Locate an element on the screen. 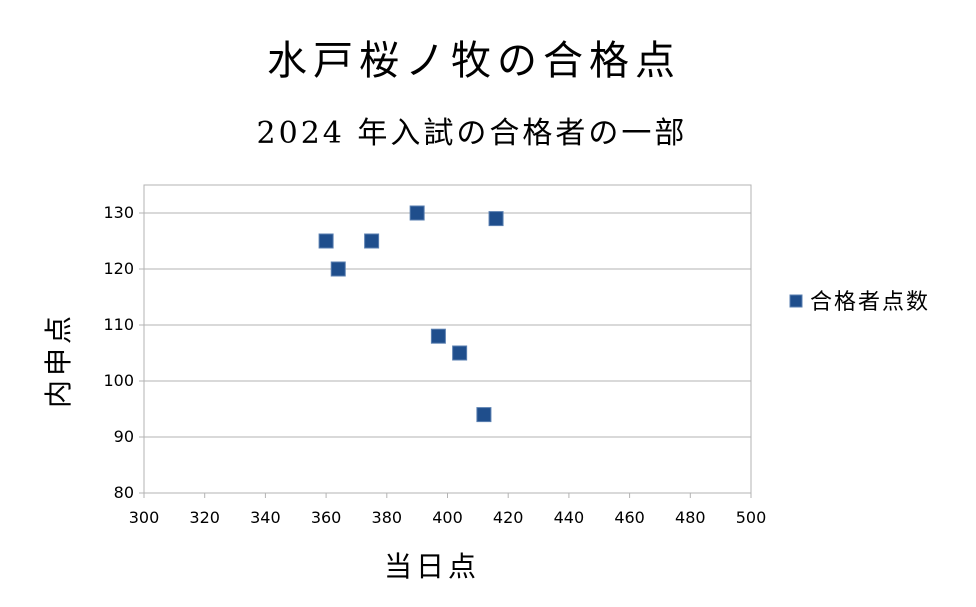 The width and height of the screenshot is (976, 607). y-tick-label: 120 is located at coordinates (118, 268).